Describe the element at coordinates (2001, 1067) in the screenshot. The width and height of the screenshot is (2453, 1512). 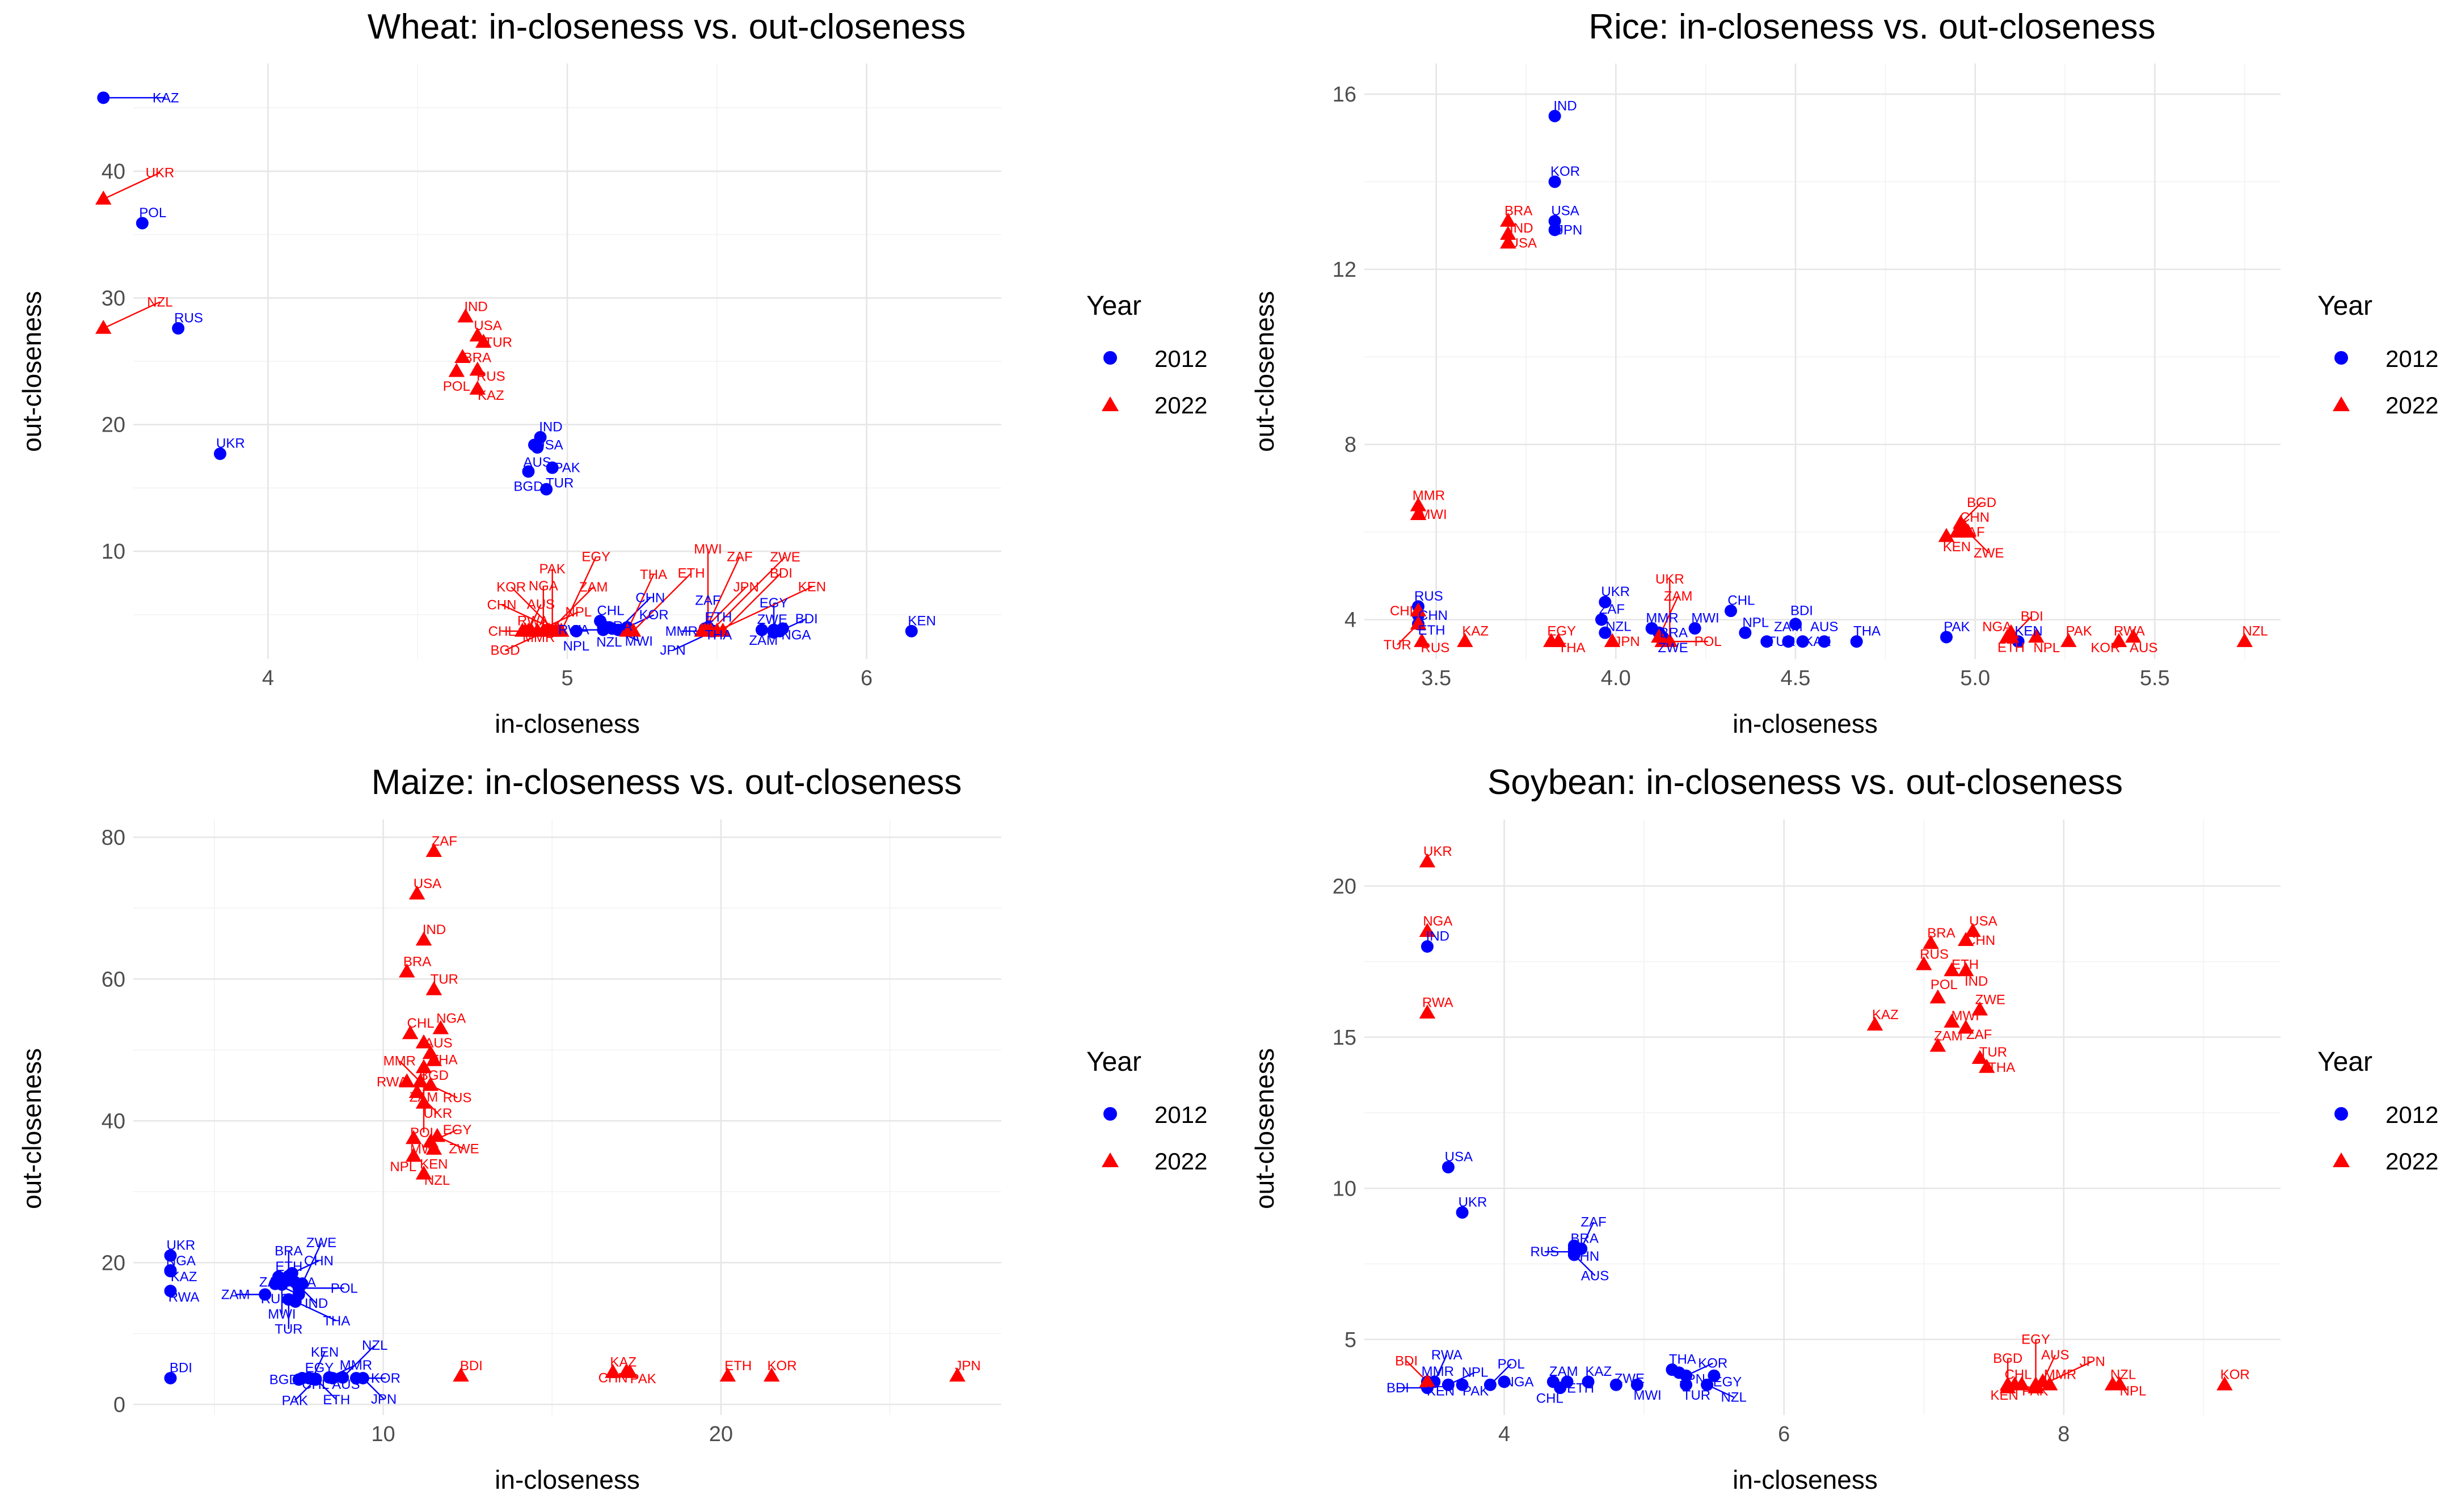
I see `soybean-label-2022-tha: THA` at that location.